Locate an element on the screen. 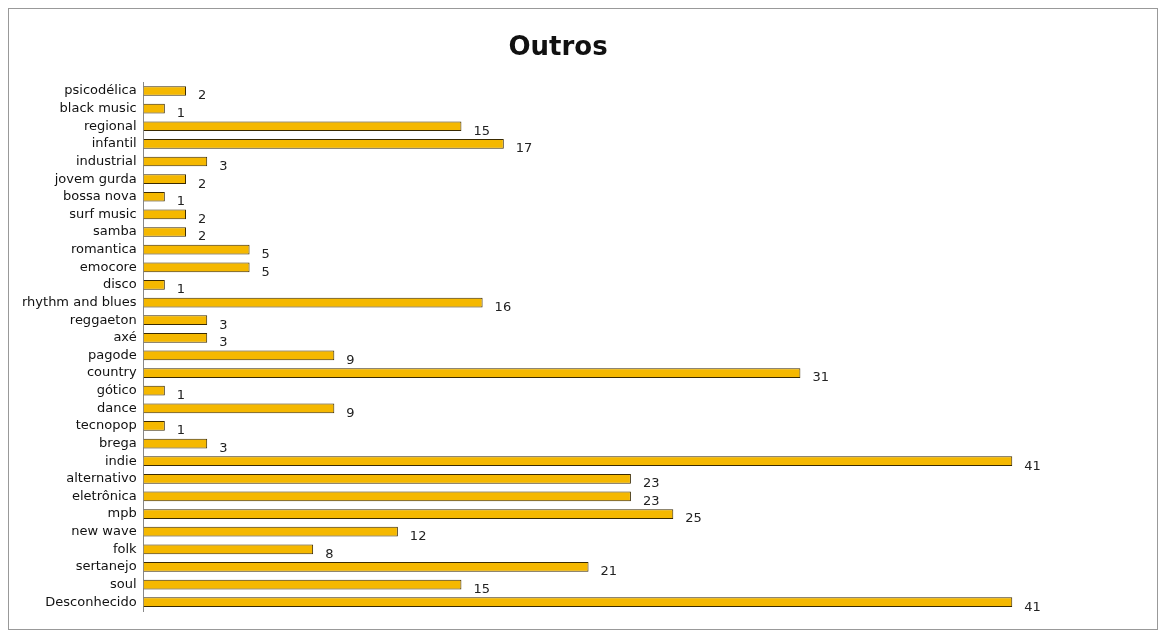  y-tick-label: brega is located at coordinates (118, 442).